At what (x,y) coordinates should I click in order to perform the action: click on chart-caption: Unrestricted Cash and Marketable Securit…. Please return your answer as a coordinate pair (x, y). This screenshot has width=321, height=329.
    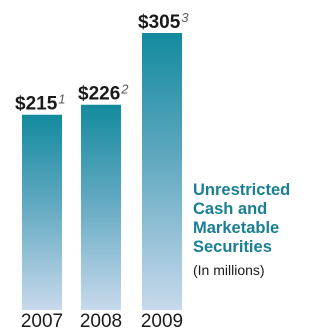
    Looking at the image, I should click on (257, 229).